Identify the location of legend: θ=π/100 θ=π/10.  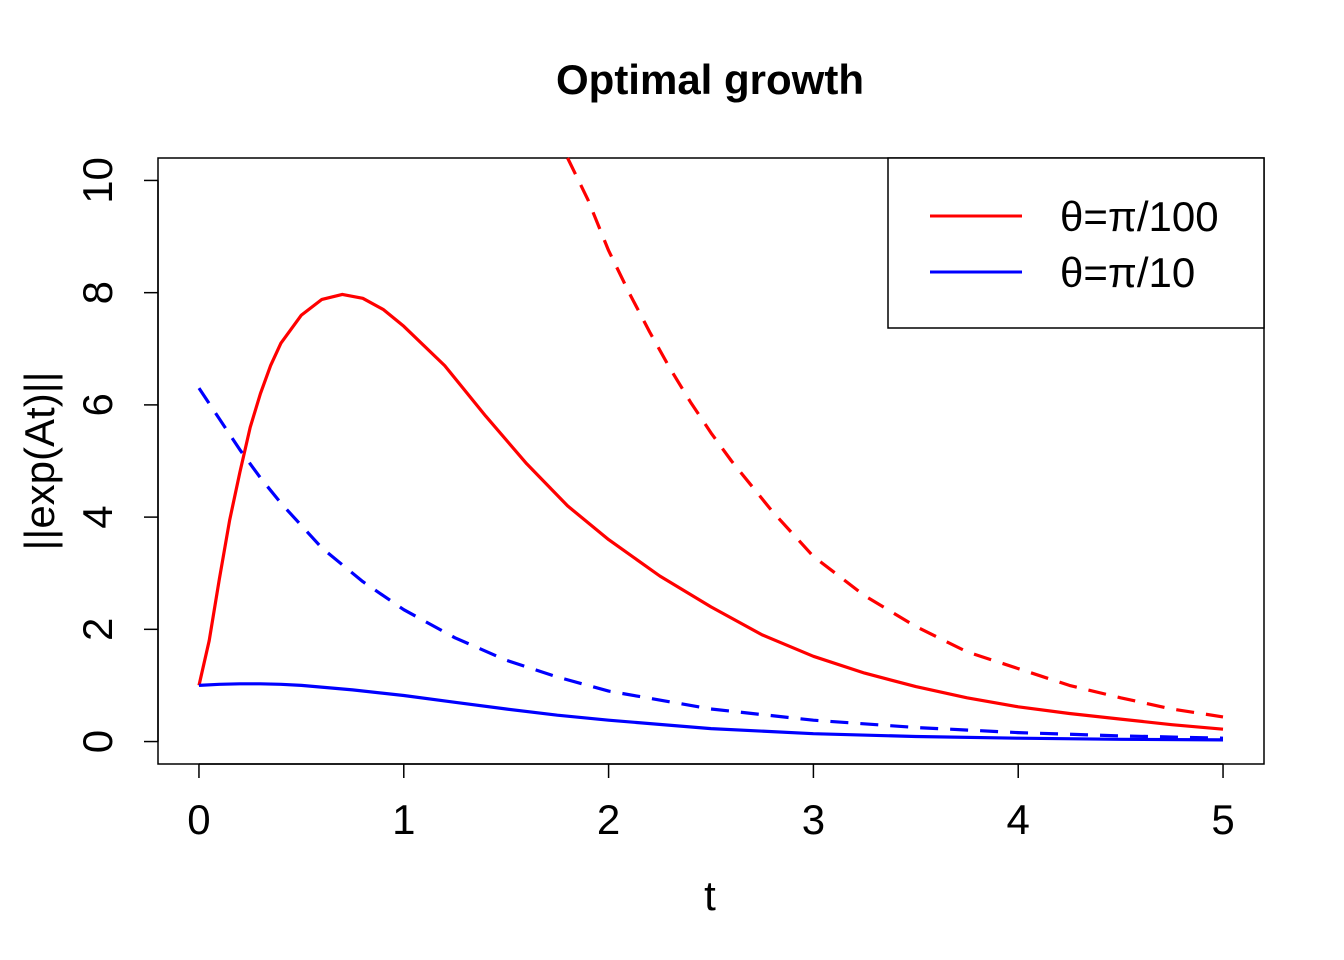
(1076, 243).